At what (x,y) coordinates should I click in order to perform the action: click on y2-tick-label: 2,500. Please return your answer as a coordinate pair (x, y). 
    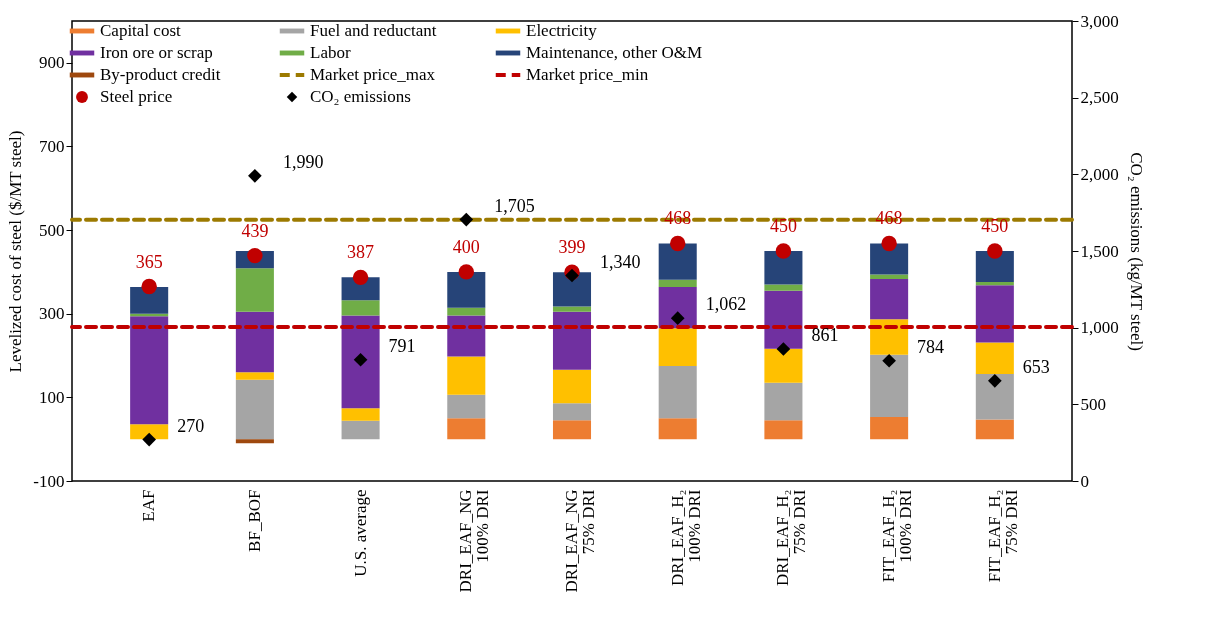
    Looking at the image, I should click on (1099, 98).